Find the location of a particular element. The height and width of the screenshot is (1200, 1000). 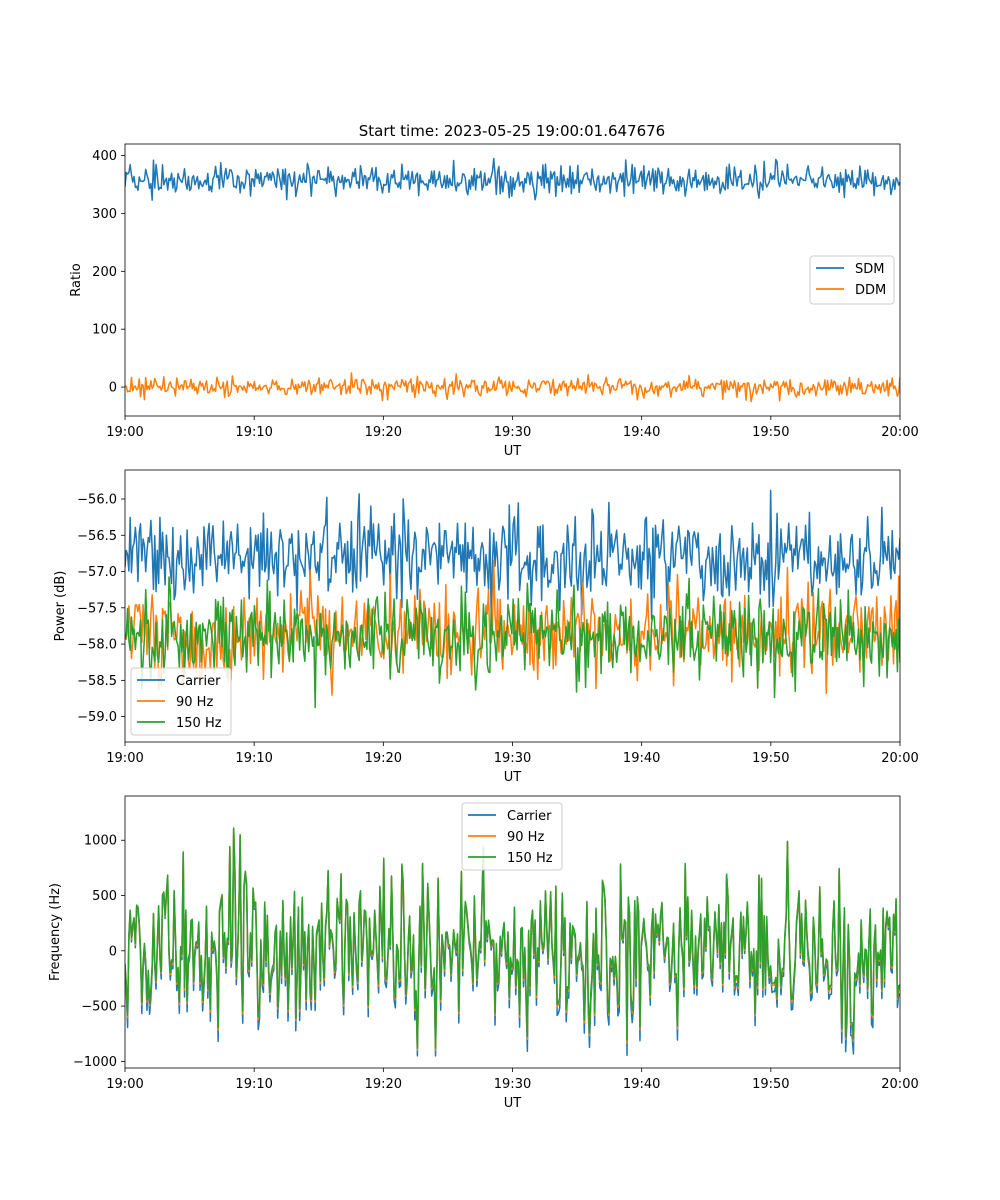

frequency-legend: Carrier 90 Hz 150 Hz is located at coordinates (512, 836).